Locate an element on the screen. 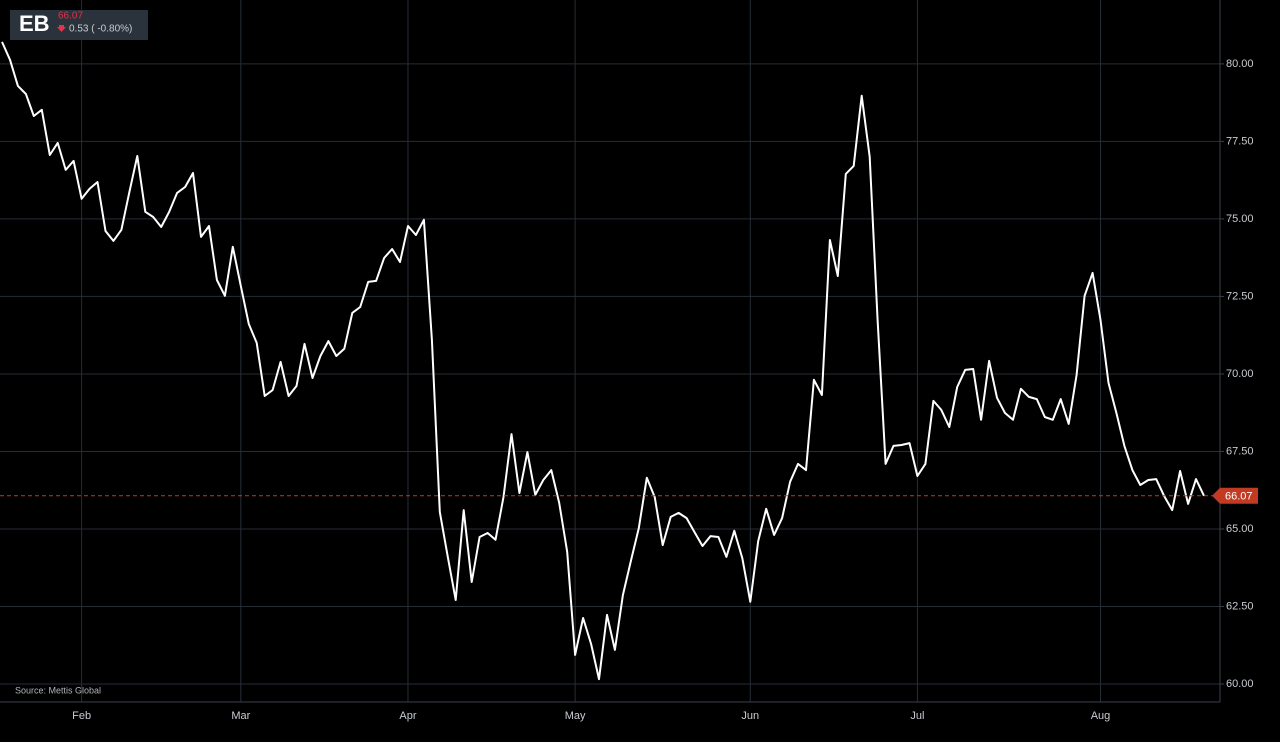  y-tick-label: 75.00 is located at coordinates (1240, 219).